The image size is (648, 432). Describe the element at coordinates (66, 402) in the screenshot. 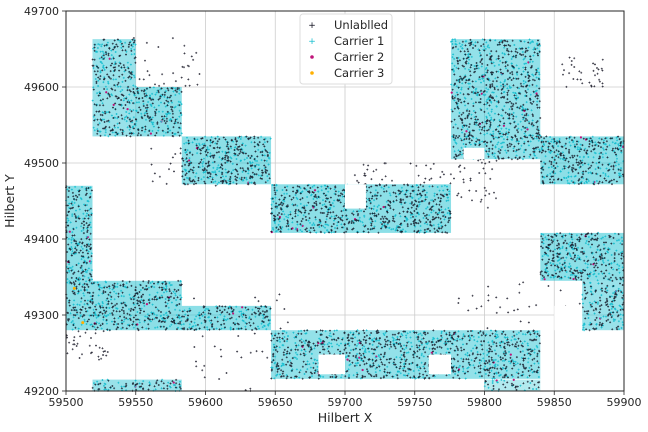

I see `x-tick-label: 59500` at that location.